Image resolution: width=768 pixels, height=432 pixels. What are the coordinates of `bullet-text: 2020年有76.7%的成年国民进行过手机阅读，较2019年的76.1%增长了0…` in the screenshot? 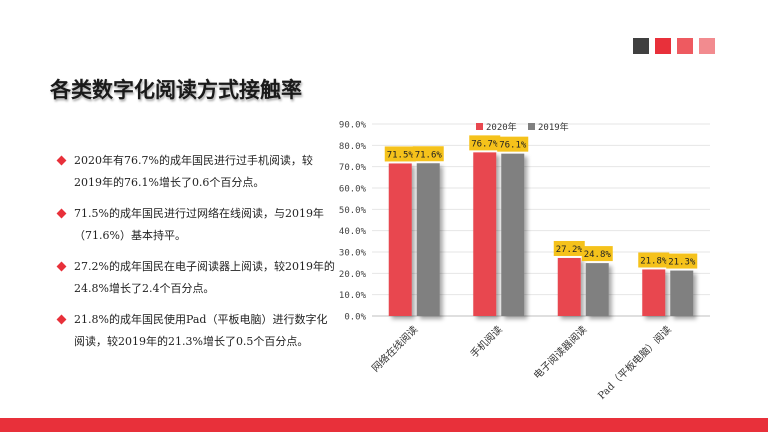 It's located at (193, 171).